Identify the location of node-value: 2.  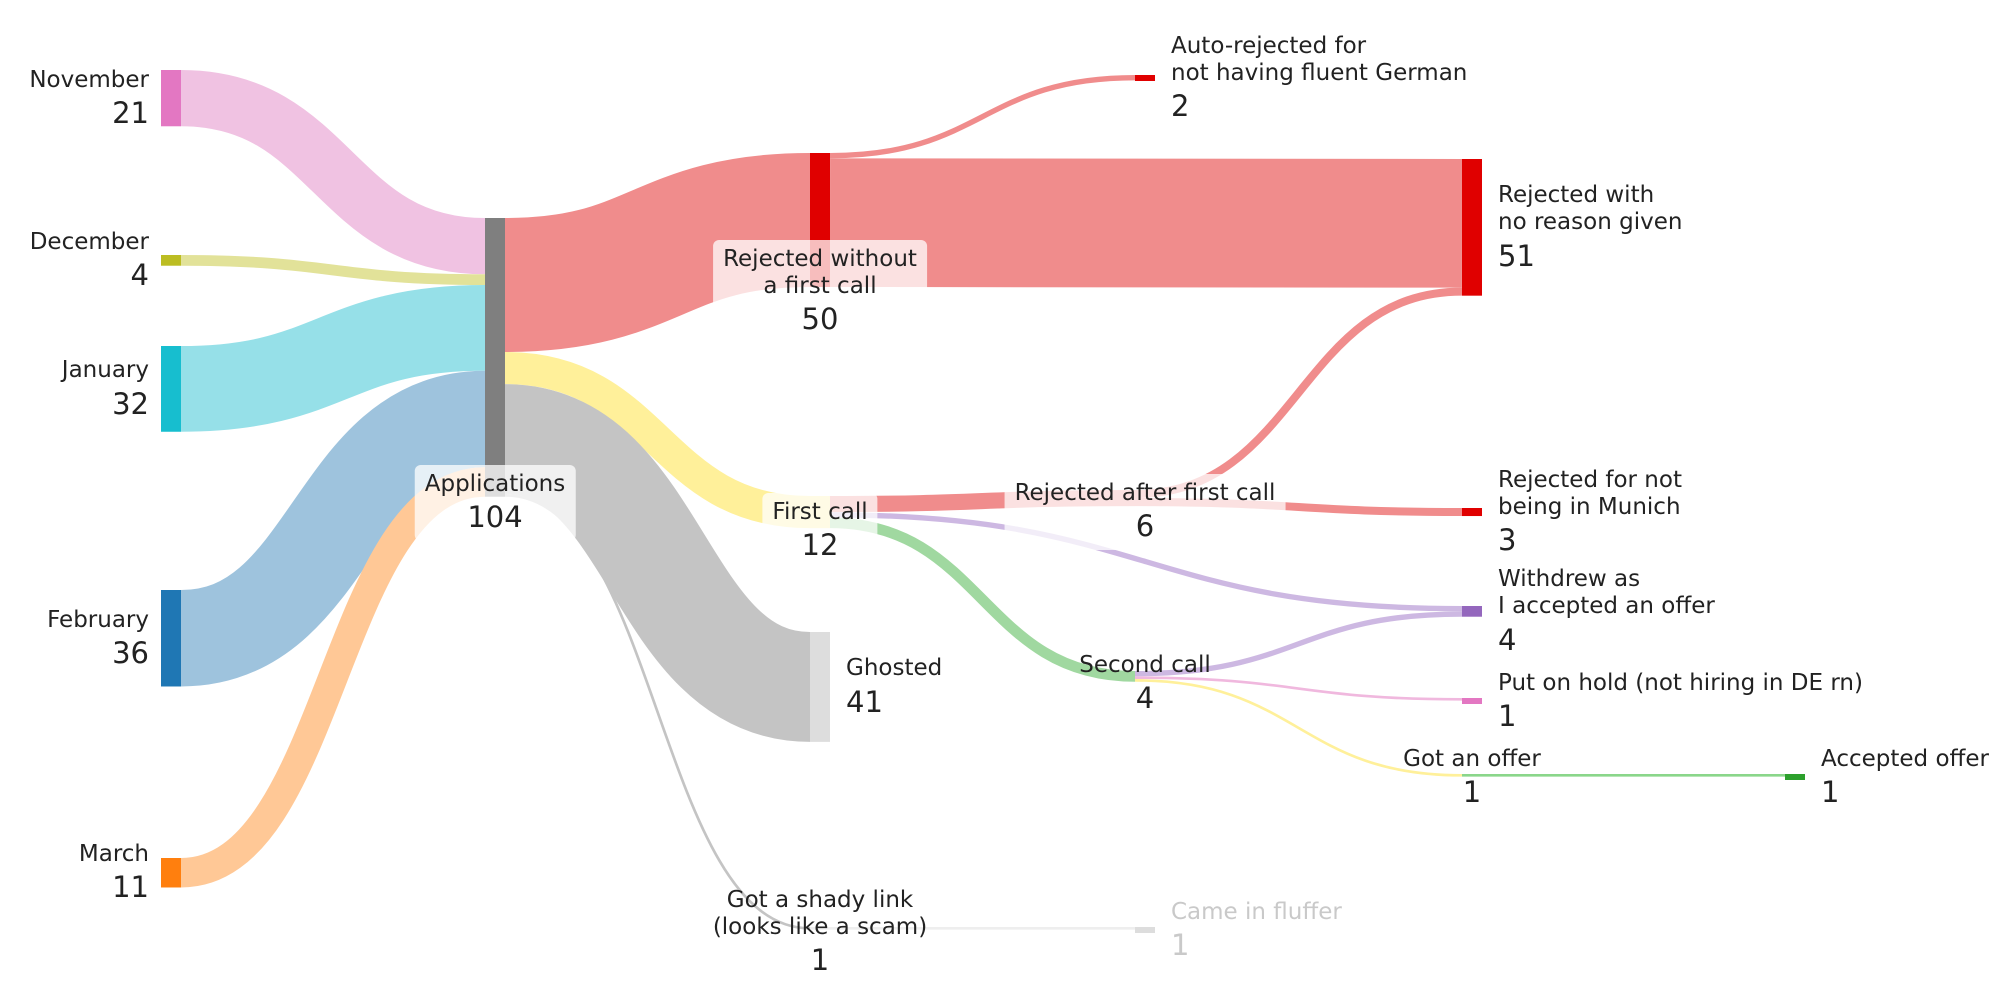
(1180, 106).